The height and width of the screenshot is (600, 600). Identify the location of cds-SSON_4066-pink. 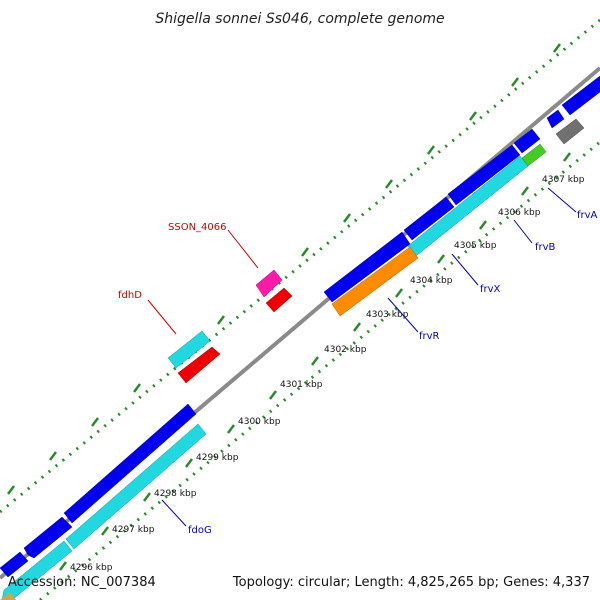
(269, 283).